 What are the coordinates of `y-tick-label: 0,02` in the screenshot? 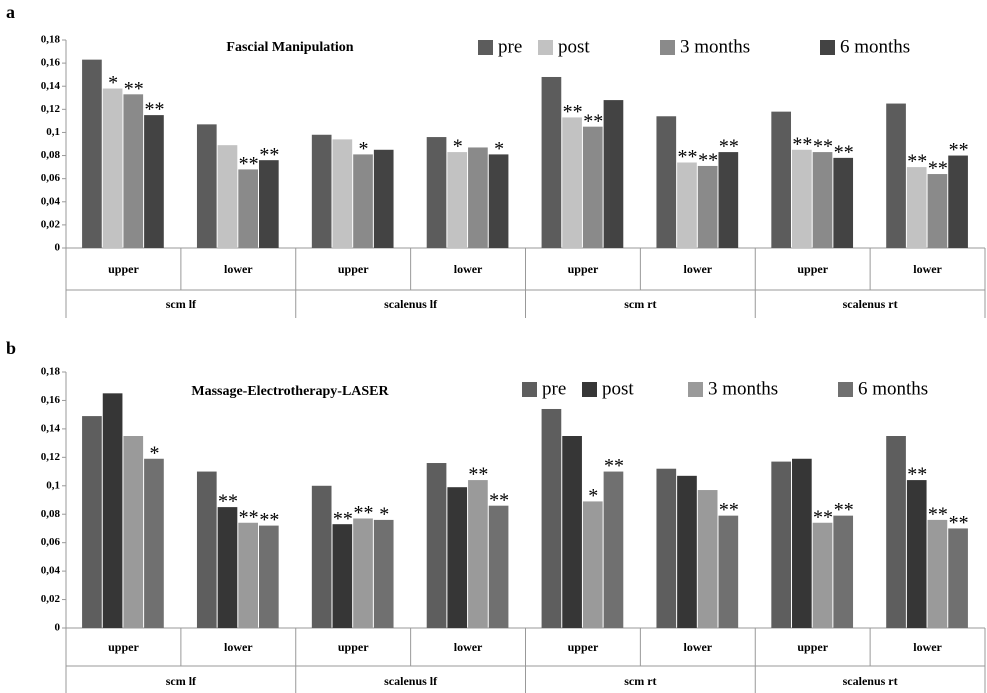 It's located at (51, 599).